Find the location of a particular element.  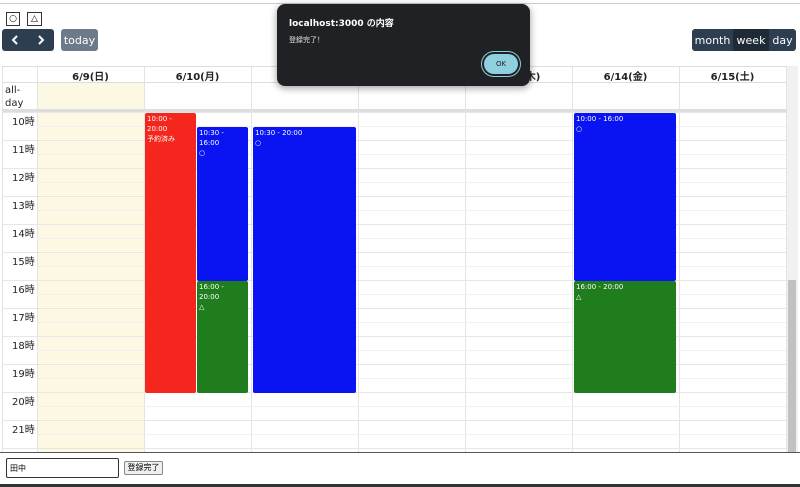

gutter-line is located at coordinates (2, 259).